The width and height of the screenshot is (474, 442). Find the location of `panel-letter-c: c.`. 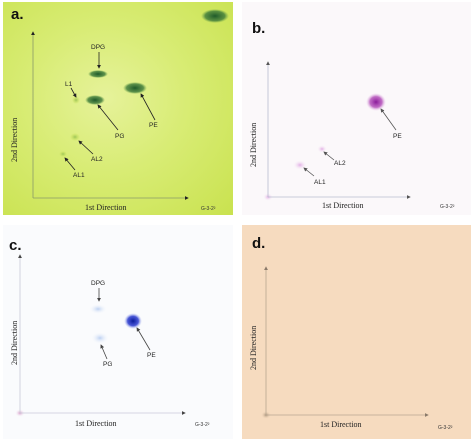

panel-letter-c: c. is located at coordinates (15, 245).